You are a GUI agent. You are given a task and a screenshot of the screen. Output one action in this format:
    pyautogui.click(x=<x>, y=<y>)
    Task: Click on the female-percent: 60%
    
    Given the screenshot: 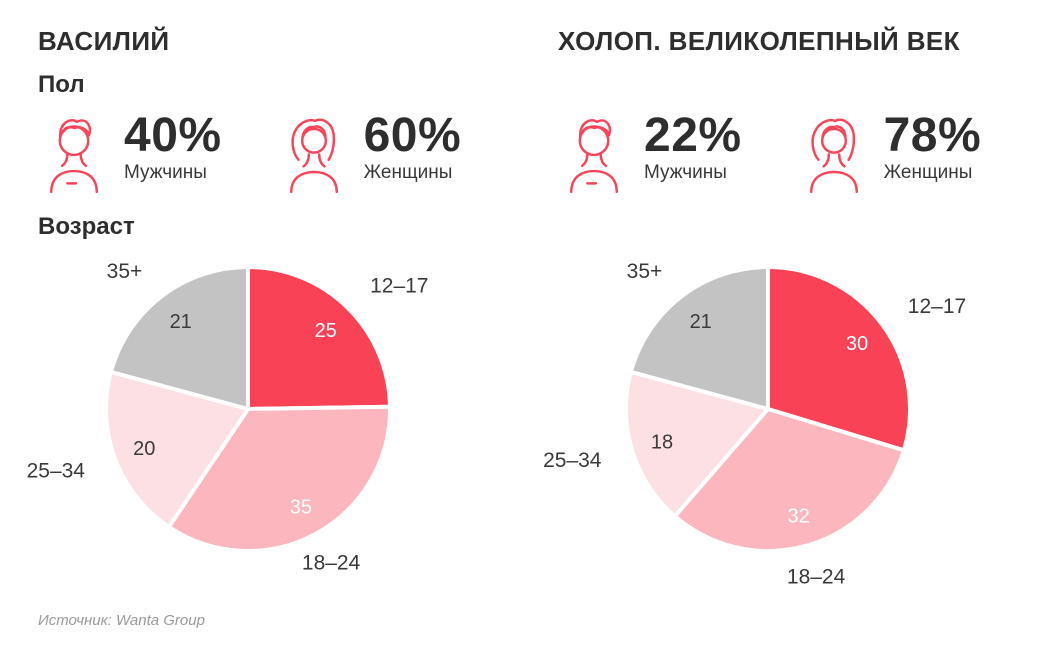 What is the action you would take?
    pyautogui.click(x=412, y=135)
    